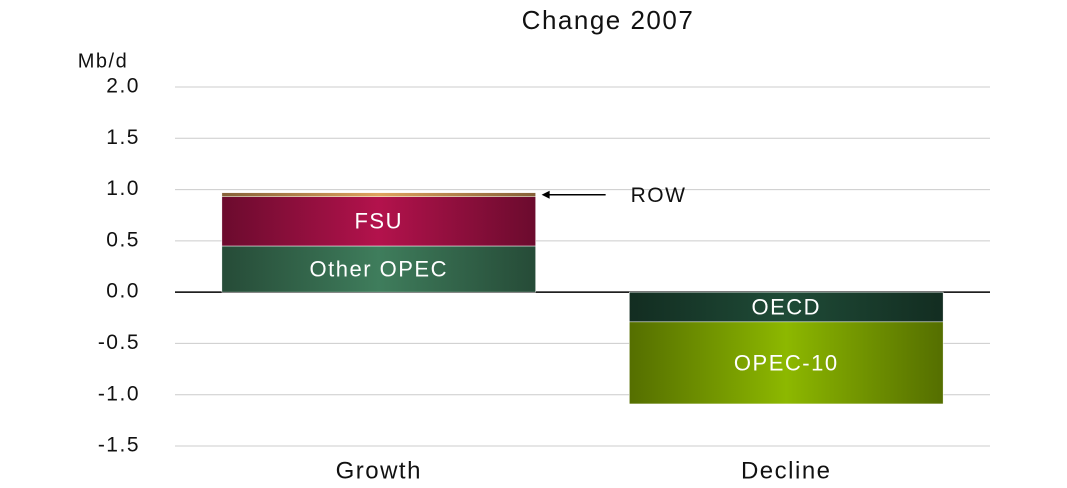 This screenshot has height=488, width=1067. I want to click on y-tick-label: -0.5, so click(119, 342).